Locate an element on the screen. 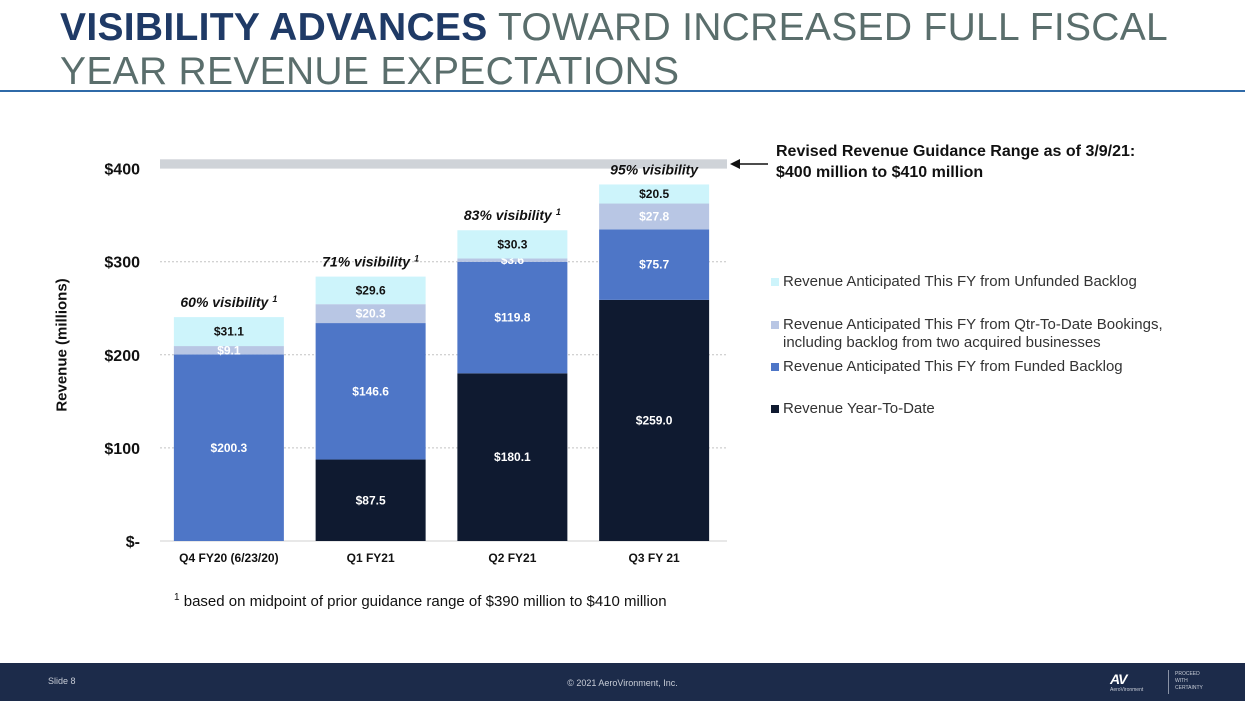  legend-swatch-unfunded is located at coordinates (775, 282).